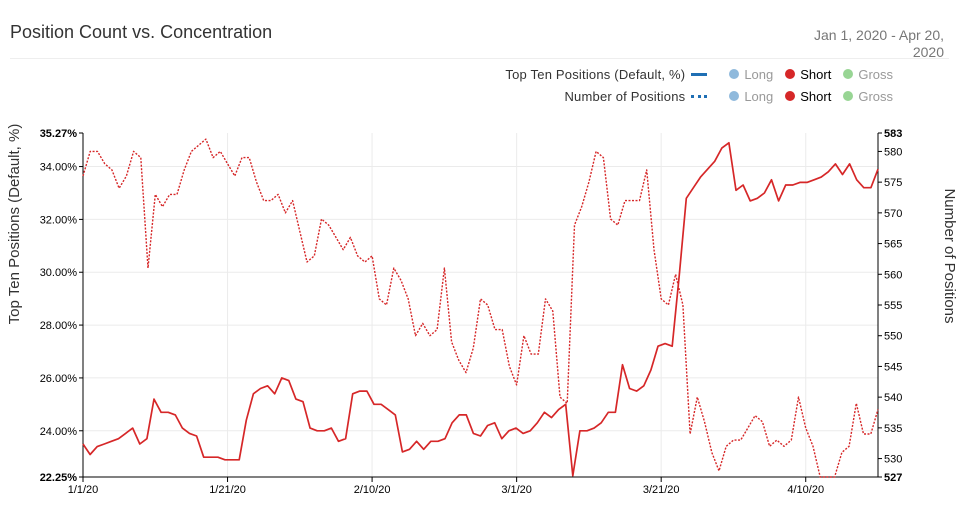 Image resolution: width=959 pixels, height=522 pixels. What do you see at coordinates (893, 306) in the screenshot?
I see `y-right-tick-label: 555` at bounding box center [893, 306].